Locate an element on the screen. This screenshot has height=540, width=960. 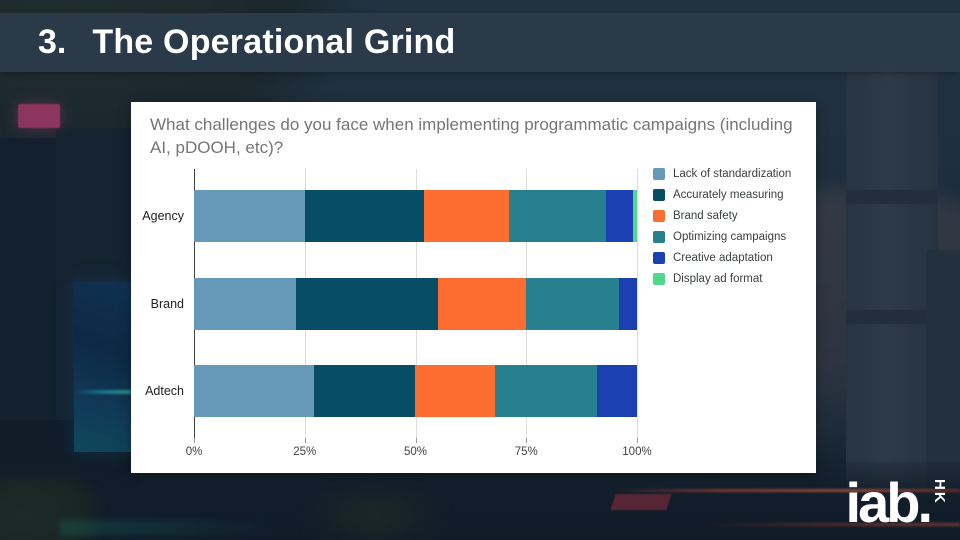
legend-item: Lack of standardization is located at coordinates (722, 174).